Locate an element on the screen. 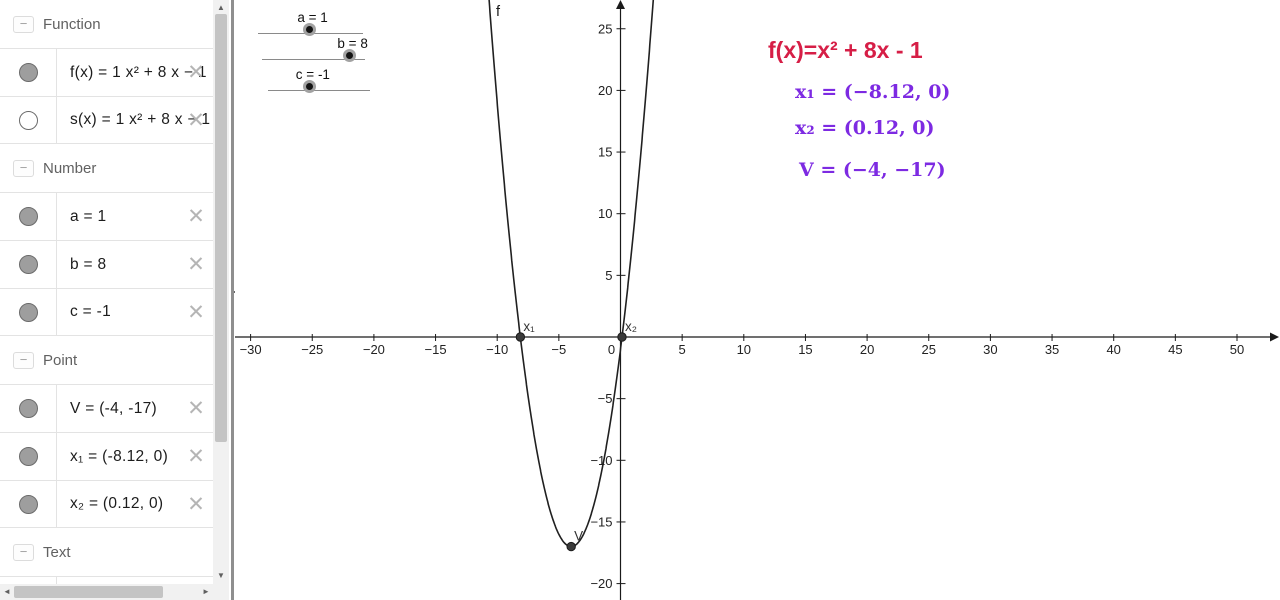 The width and height of the screenshot is (1280, 600). x-tick-label: 5 is located at coordinates (682, 349).